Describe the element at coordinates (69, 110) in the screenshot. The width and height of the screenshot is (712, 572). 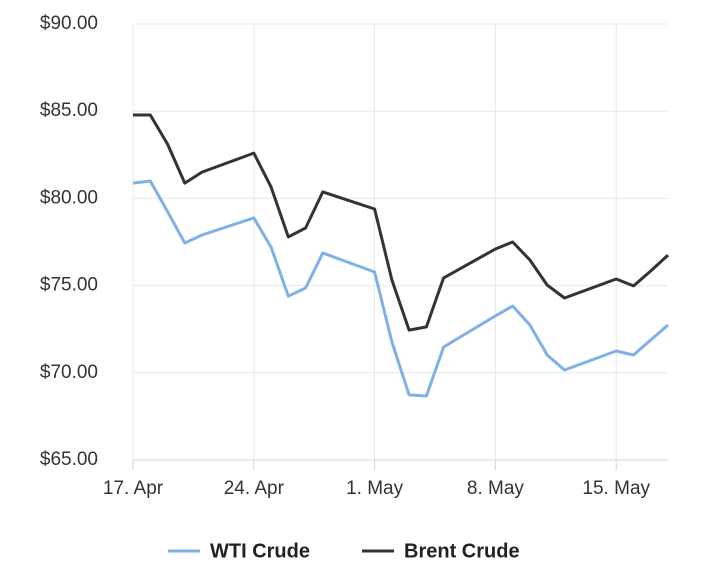
I see `y-tick-label: $85.00` at that location.